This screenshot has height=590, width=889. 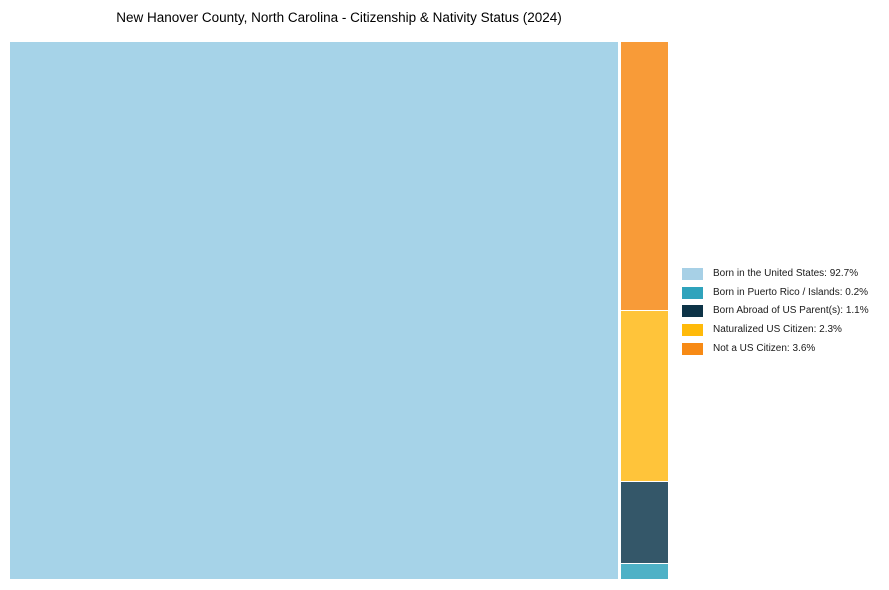 I want to click on treemap-block-naturalized-us-citizen, so click(x=644, y=396).